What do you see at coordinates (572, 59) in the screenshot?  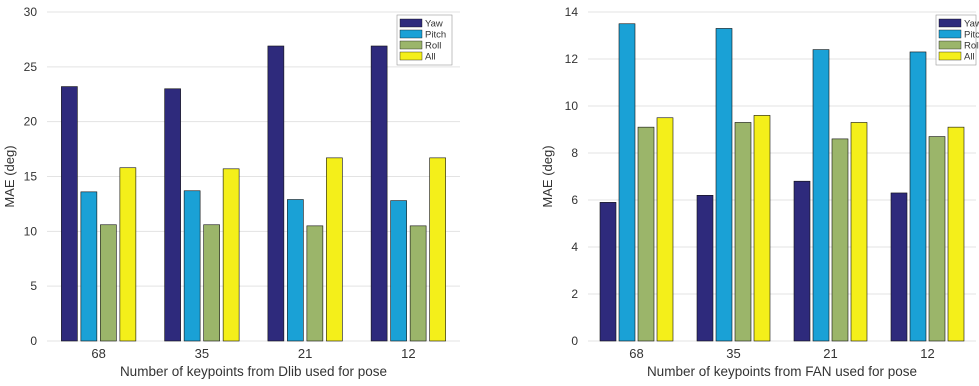 I see `y-tick-label: 12` at bounding box center [572, 59].